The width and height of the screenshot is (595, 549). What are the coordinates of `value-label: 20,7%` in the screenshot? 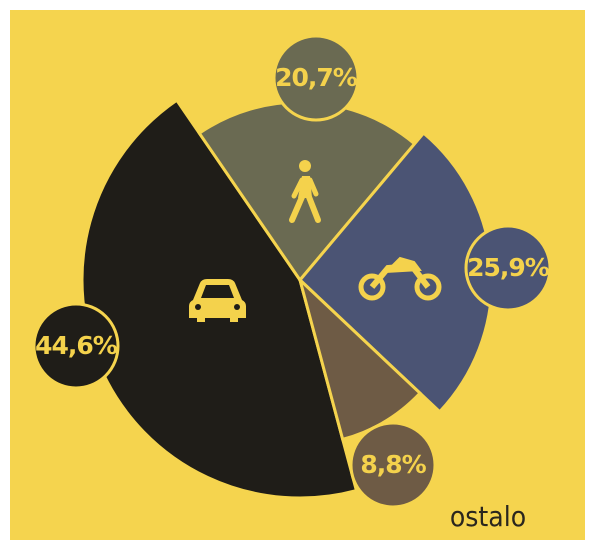 It's located at (316, 77).